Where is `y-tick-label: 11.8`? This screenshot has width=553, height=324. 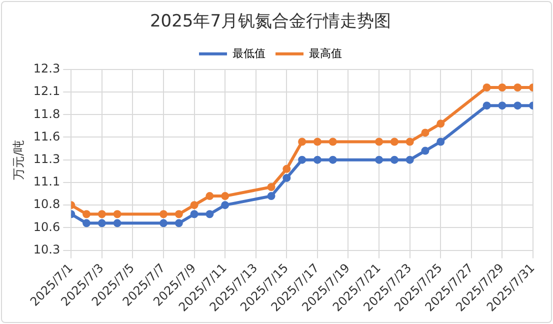 y-tick-label: 11.8 is located at coordinates (46, 113).